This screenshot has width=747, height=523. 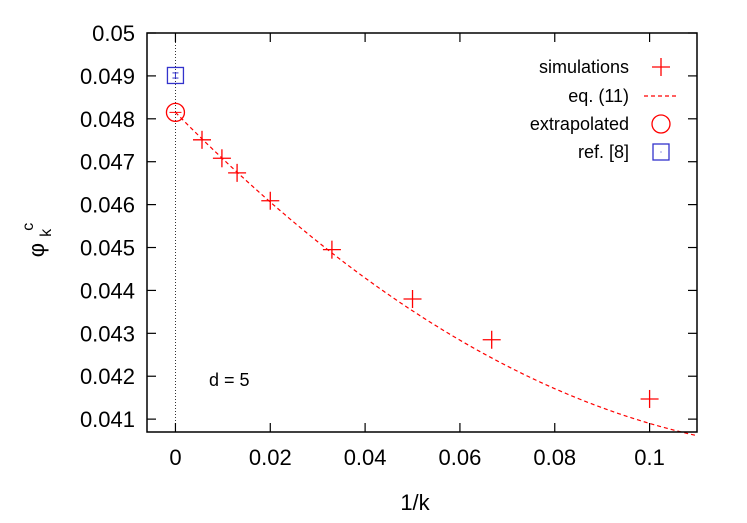 I want to click on legend-symbol-simulations, so click(x=661, y=67).